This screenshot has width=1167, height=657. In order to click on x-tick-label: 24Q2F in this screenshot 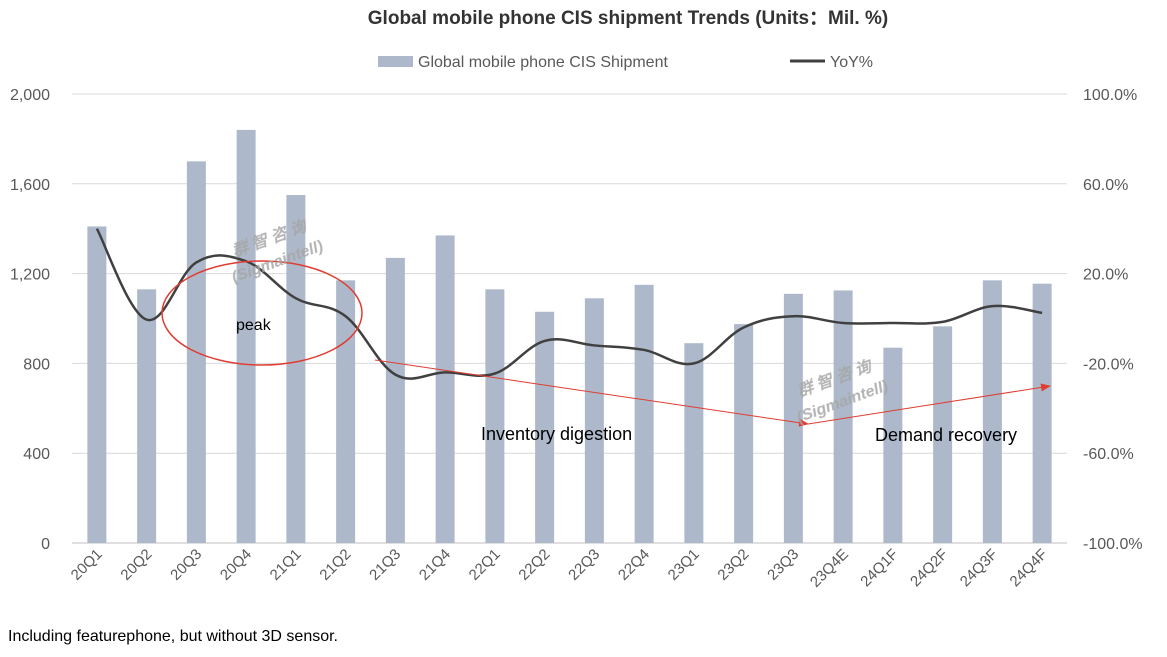, I will do `click(929, 568)`.